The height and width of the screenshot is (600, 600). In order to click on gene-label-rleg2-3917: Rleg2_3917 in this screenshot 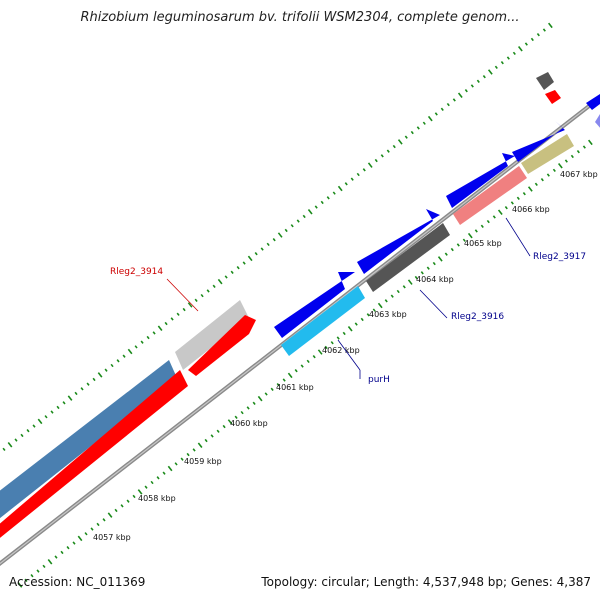, I will do `click(559, 257)`.